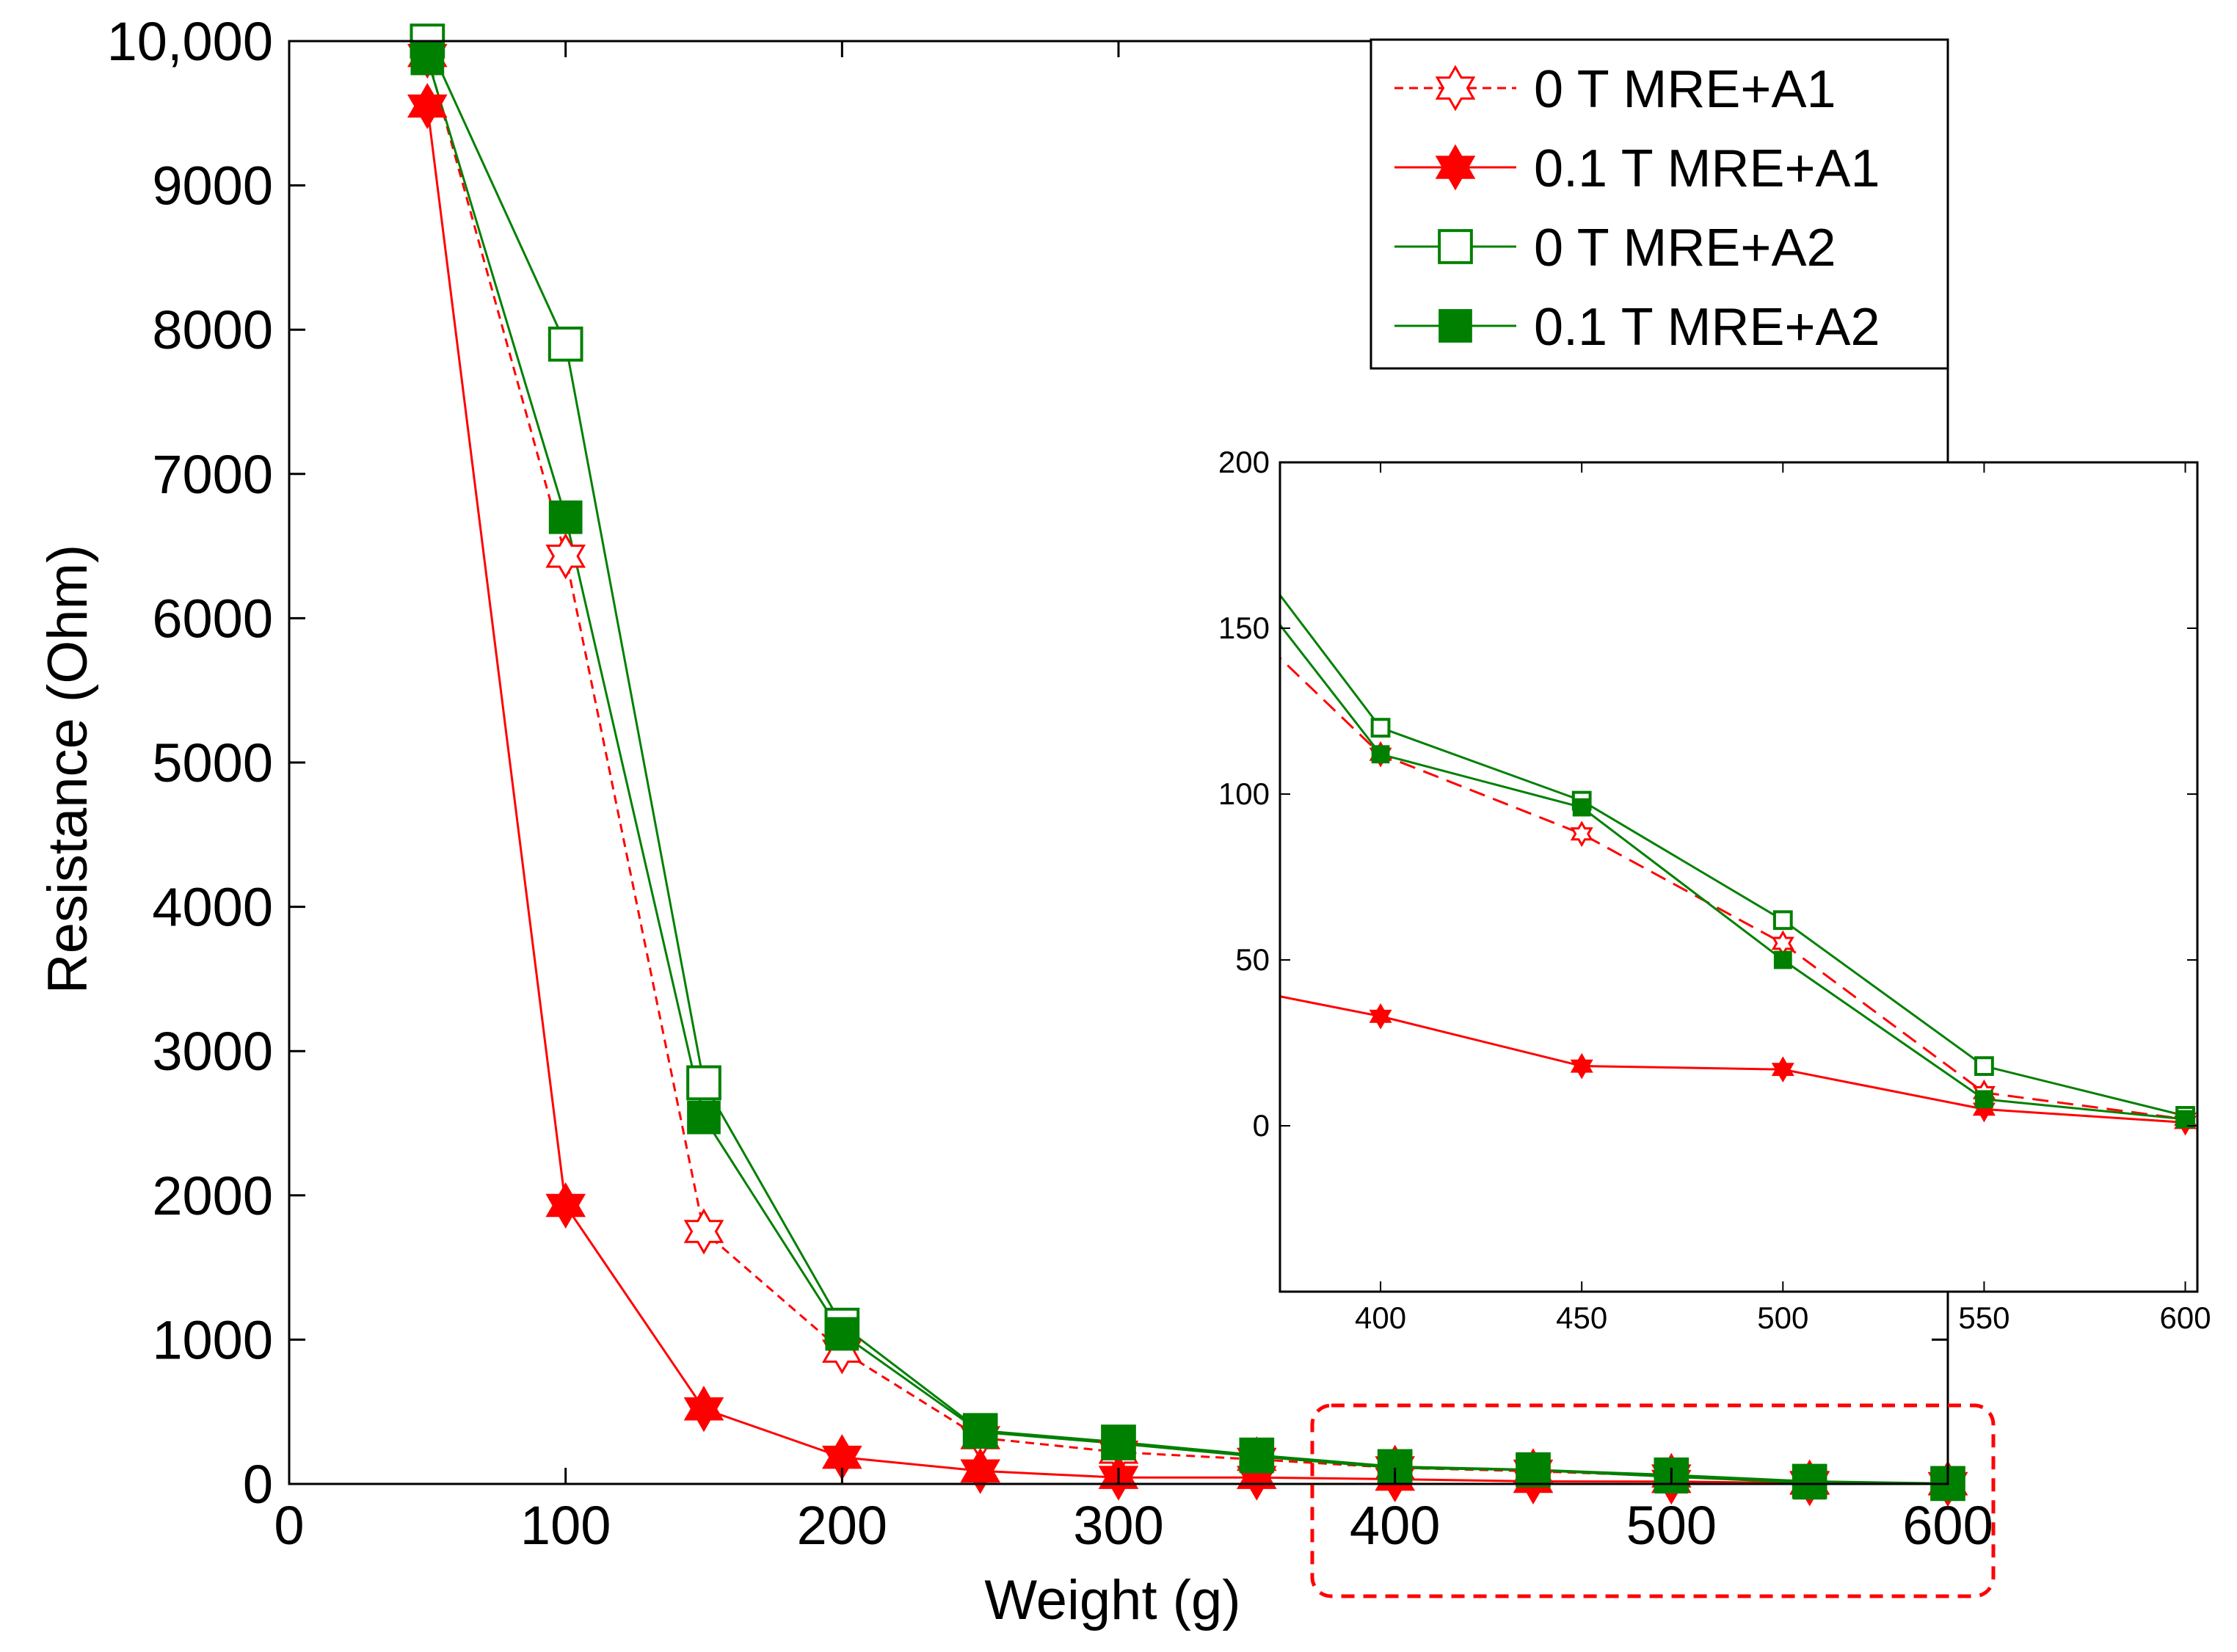 Image resolution: width=2237 pixels, height=1652 pixels. I want to click on x-tick-label: 300, so click(1118, 1525).